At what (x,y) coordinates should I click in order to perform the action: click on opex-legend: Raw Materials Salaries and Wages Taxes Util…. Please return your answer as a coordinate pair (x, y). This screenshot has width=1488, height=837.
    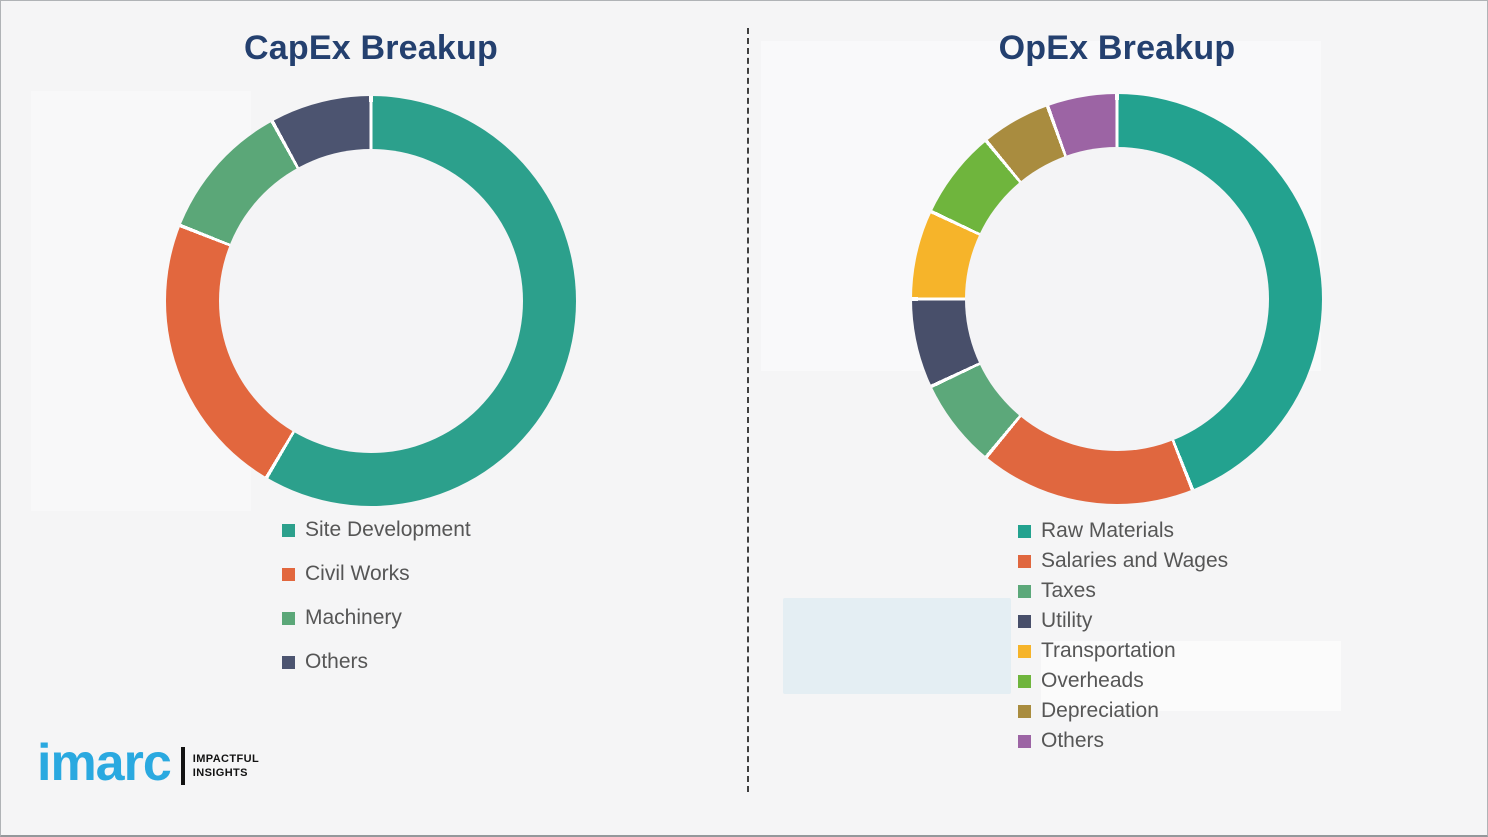
    Looking at the image, I should click on (1123, 636).